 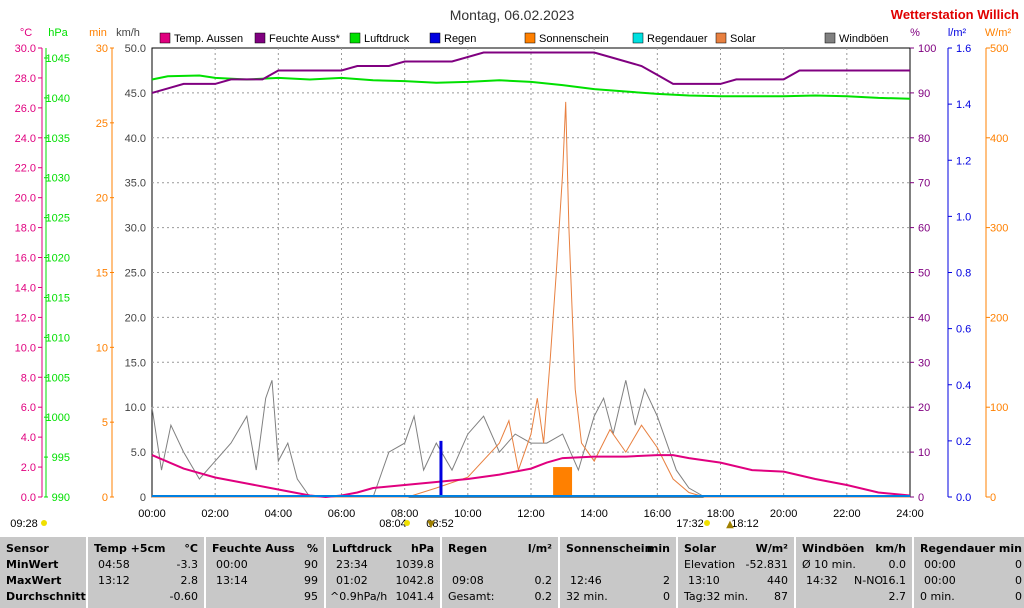 What do you see at coordinates (135, 363) in the screenshot?
I see `wind-axis-tick: 15.0` at bounding box center [135, 363].